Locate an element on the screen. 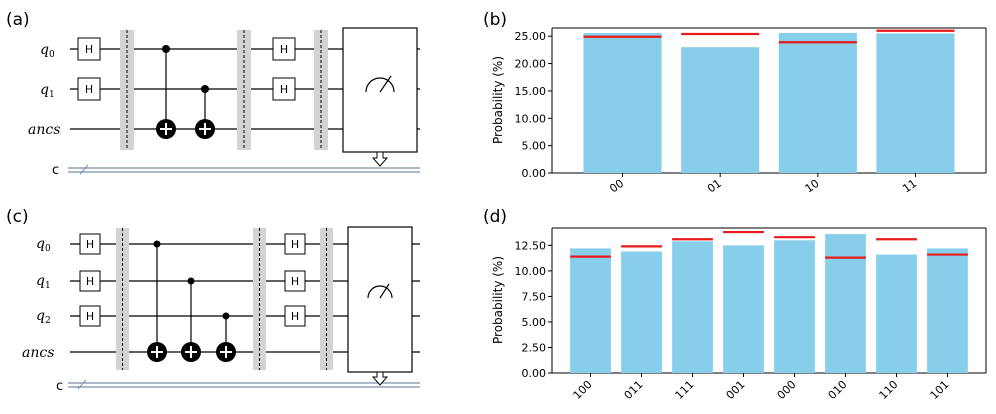 The width and height of the screenshot is (996, 414). x-tick-label: 101 is located at coordinates (940, 390).